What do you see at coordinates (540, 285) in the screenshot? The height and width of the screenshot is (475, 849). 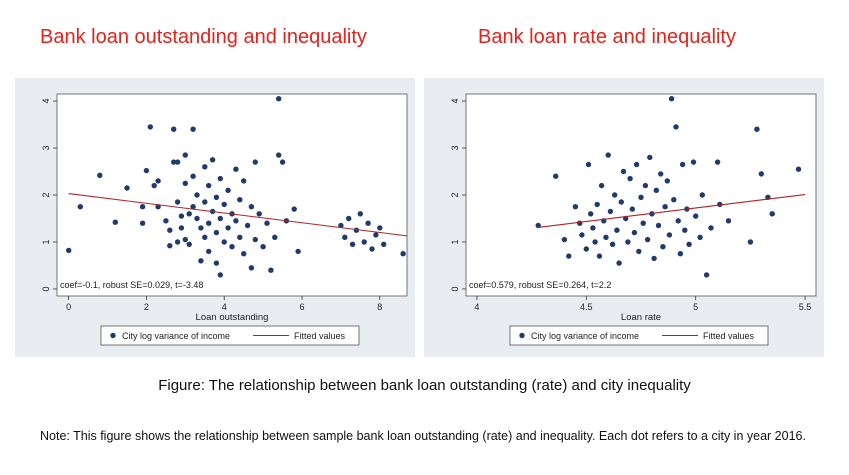 I see `regression-annotation: coef=0.579, robust SE=0.264, t=2.2` at bounding box center [540, 285].